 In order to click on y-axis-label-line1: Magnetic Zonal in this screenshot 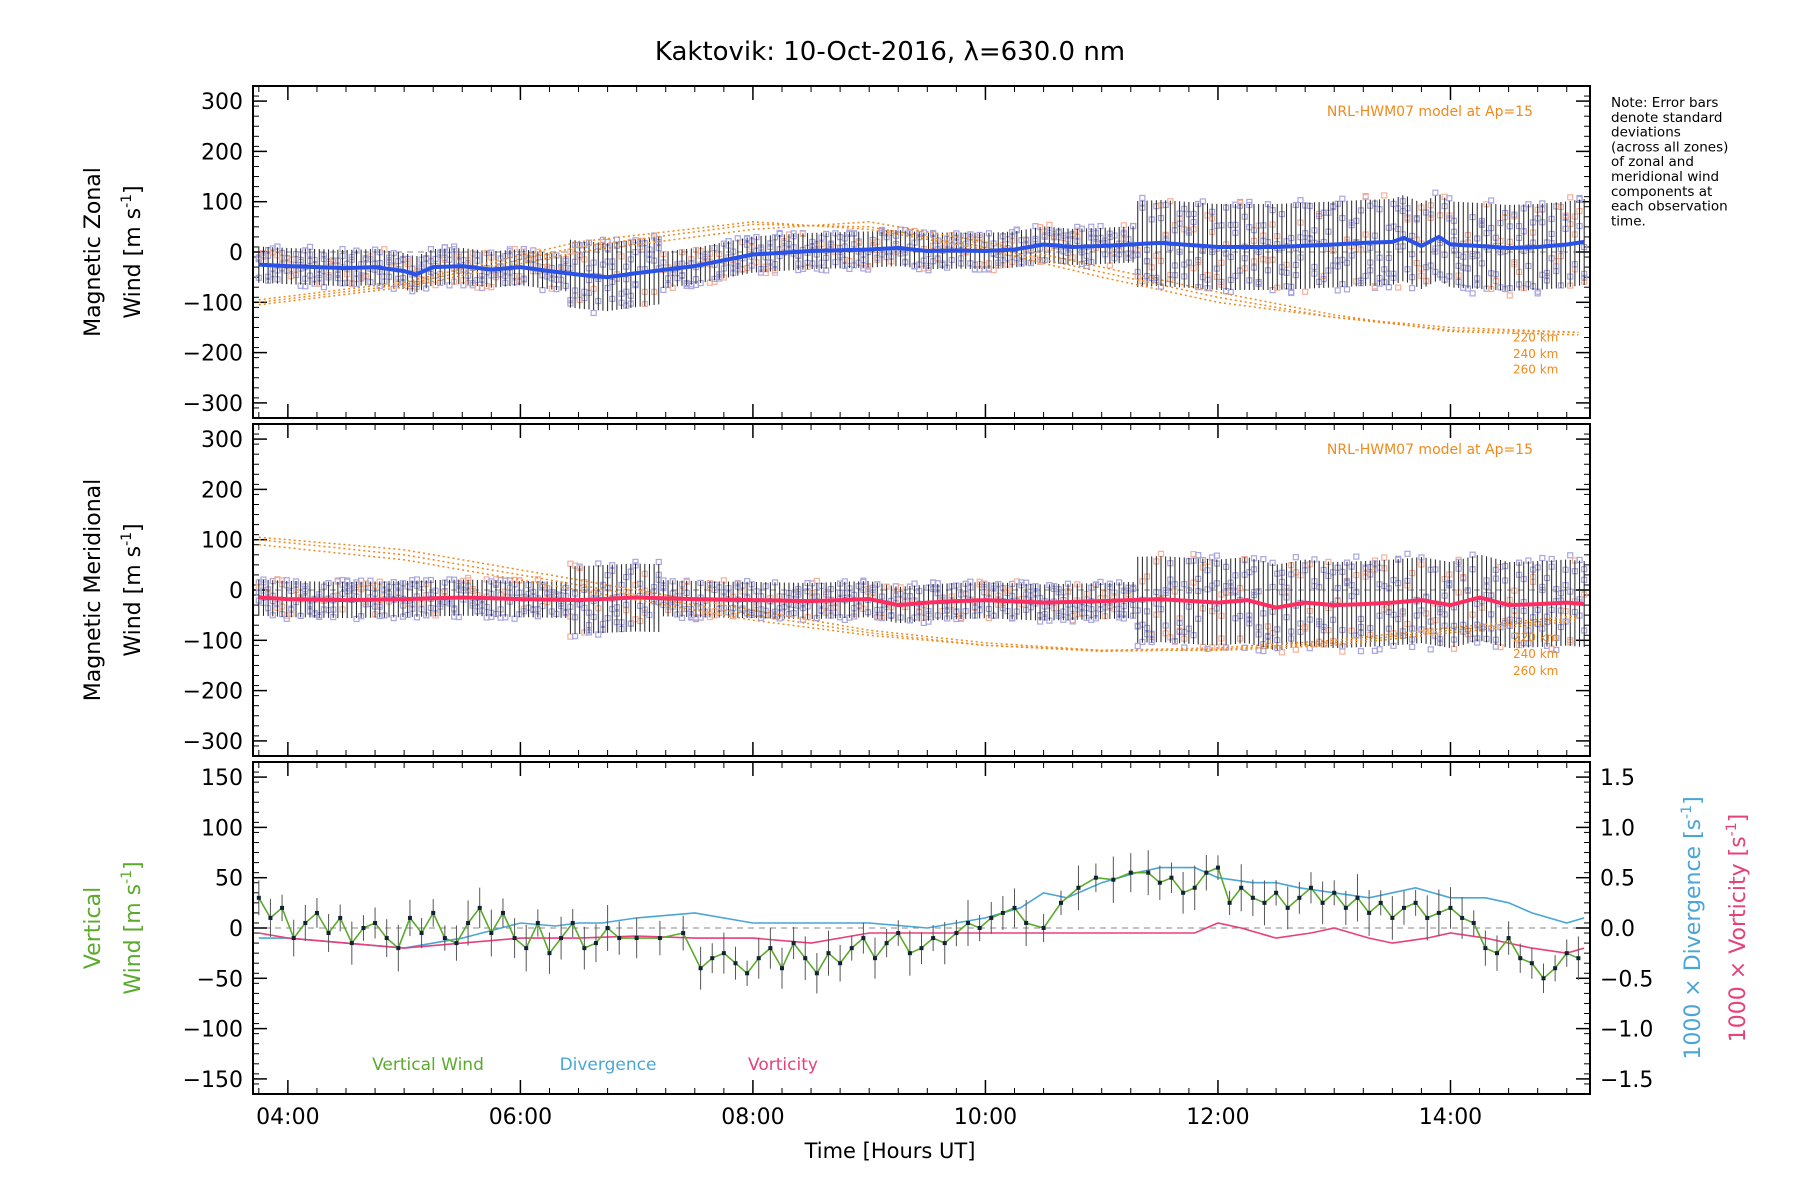, I will do `click(93, 252)`.